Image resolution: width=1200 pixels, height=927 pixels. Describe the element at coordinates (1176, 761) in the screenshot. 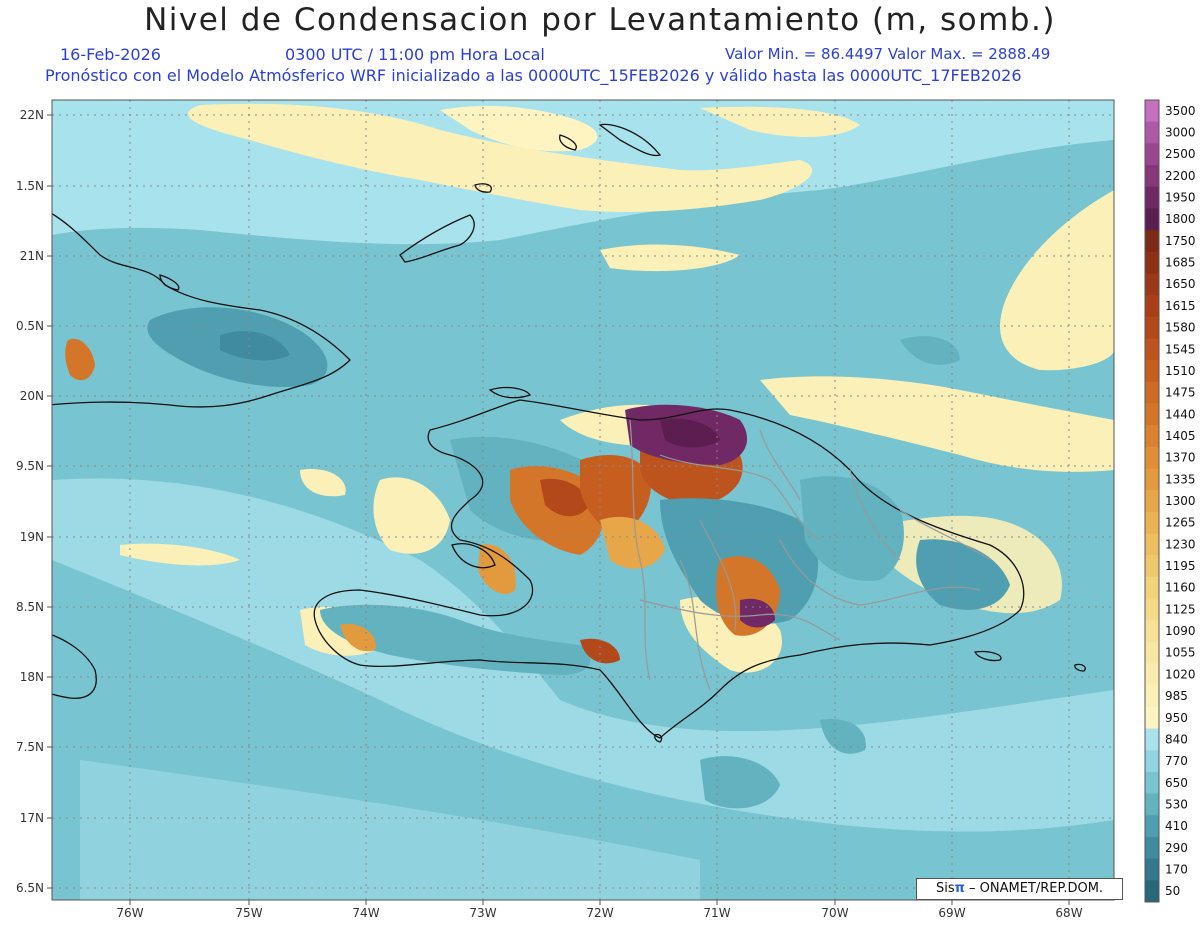

I see `colorbar-label: 770` at that location.